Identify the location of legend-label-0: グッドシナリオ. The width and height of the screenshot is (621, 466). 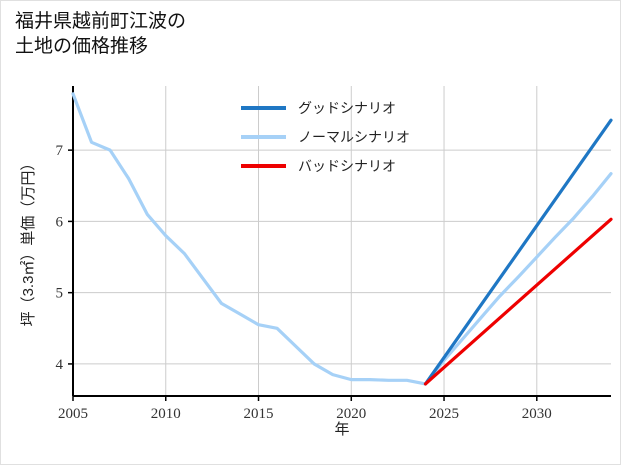
(347, 108).